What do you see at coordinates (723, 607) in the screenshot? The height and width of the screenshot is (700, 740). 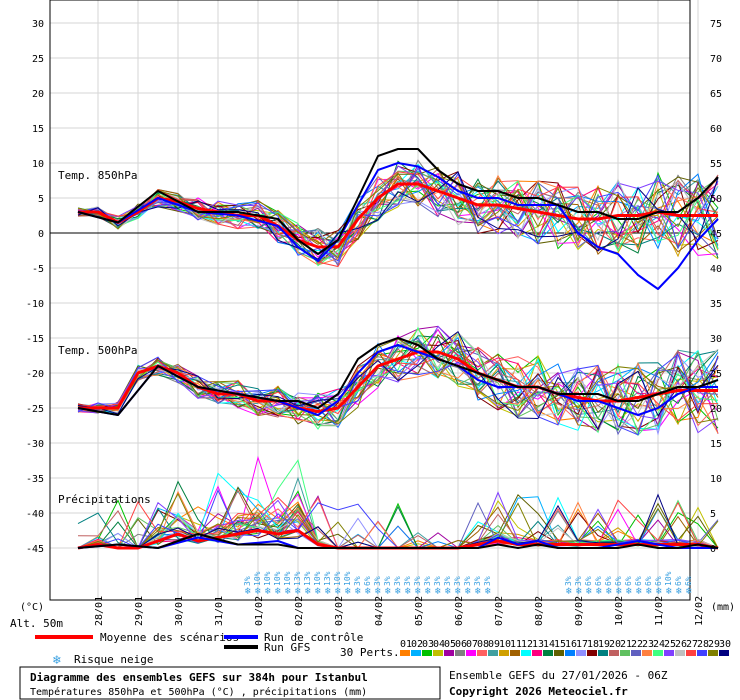 I see `right-axis-unit: (mm)` at bounding box center [723, 607].